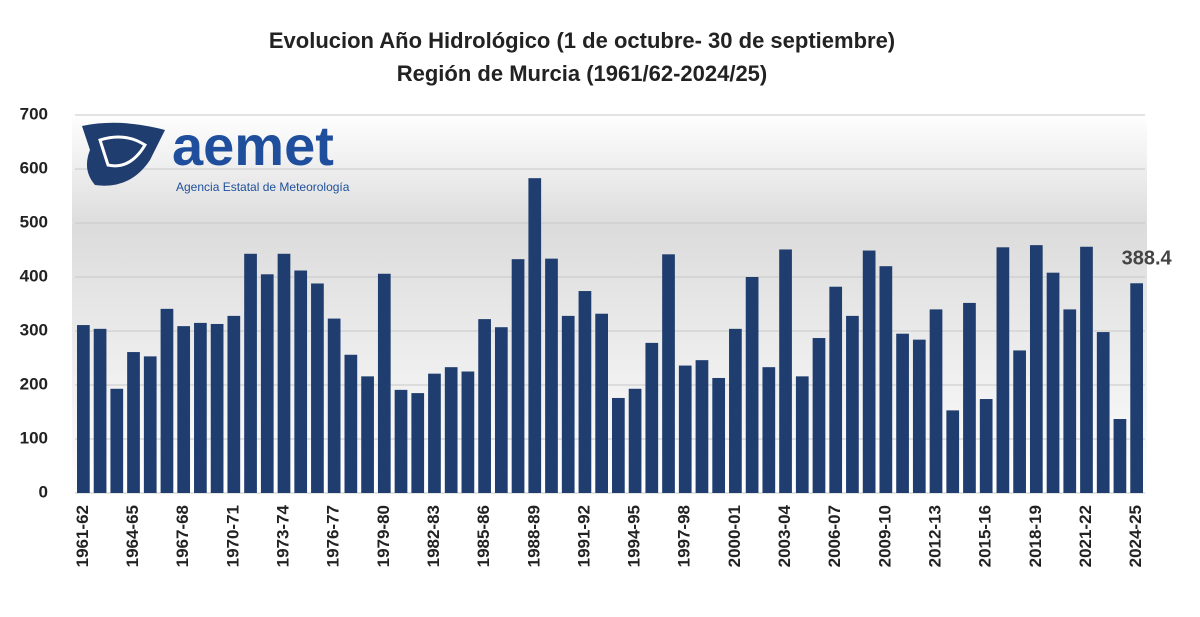  What do you see at coordinates (935, 536) in the screenshot?
I see `x-tick-label: 2012-13` at bounding box center [935, 536].